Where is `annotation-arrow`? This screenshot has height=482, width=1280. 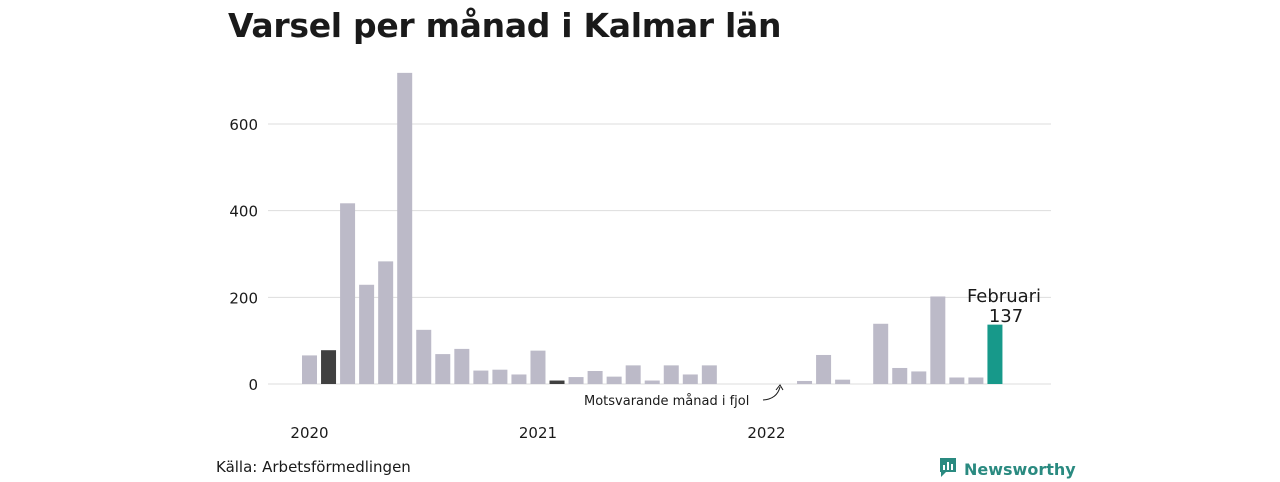 annotation-arrow is located at coordinates (771, 393).